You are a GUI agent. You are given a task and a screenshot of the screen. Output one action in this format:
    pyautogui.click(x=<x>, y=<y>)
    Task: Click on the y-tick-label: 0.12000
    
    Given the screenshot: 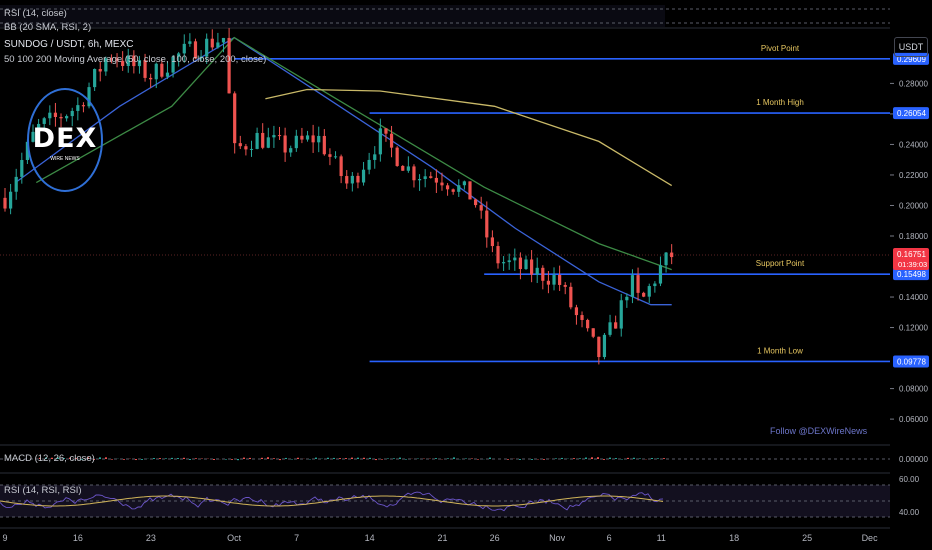 What is the action you would take?
    pyautogui.click(x=913, y=328)
    